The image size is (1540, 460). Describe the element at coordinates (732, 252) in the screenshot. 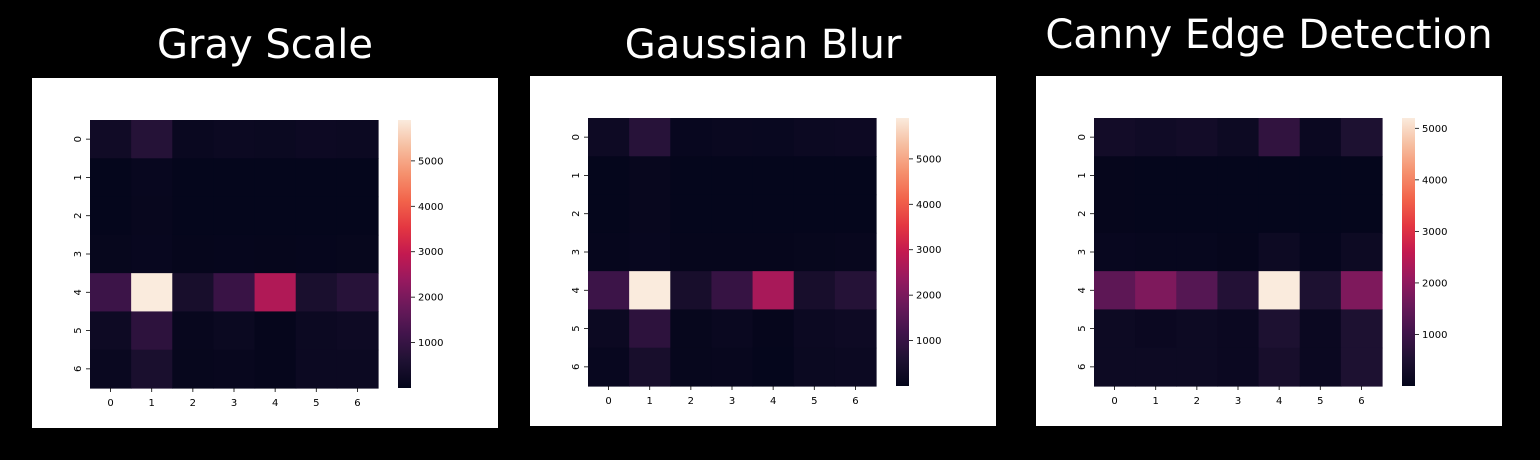

I see `heatmap-cell-r3-c3` at that location.